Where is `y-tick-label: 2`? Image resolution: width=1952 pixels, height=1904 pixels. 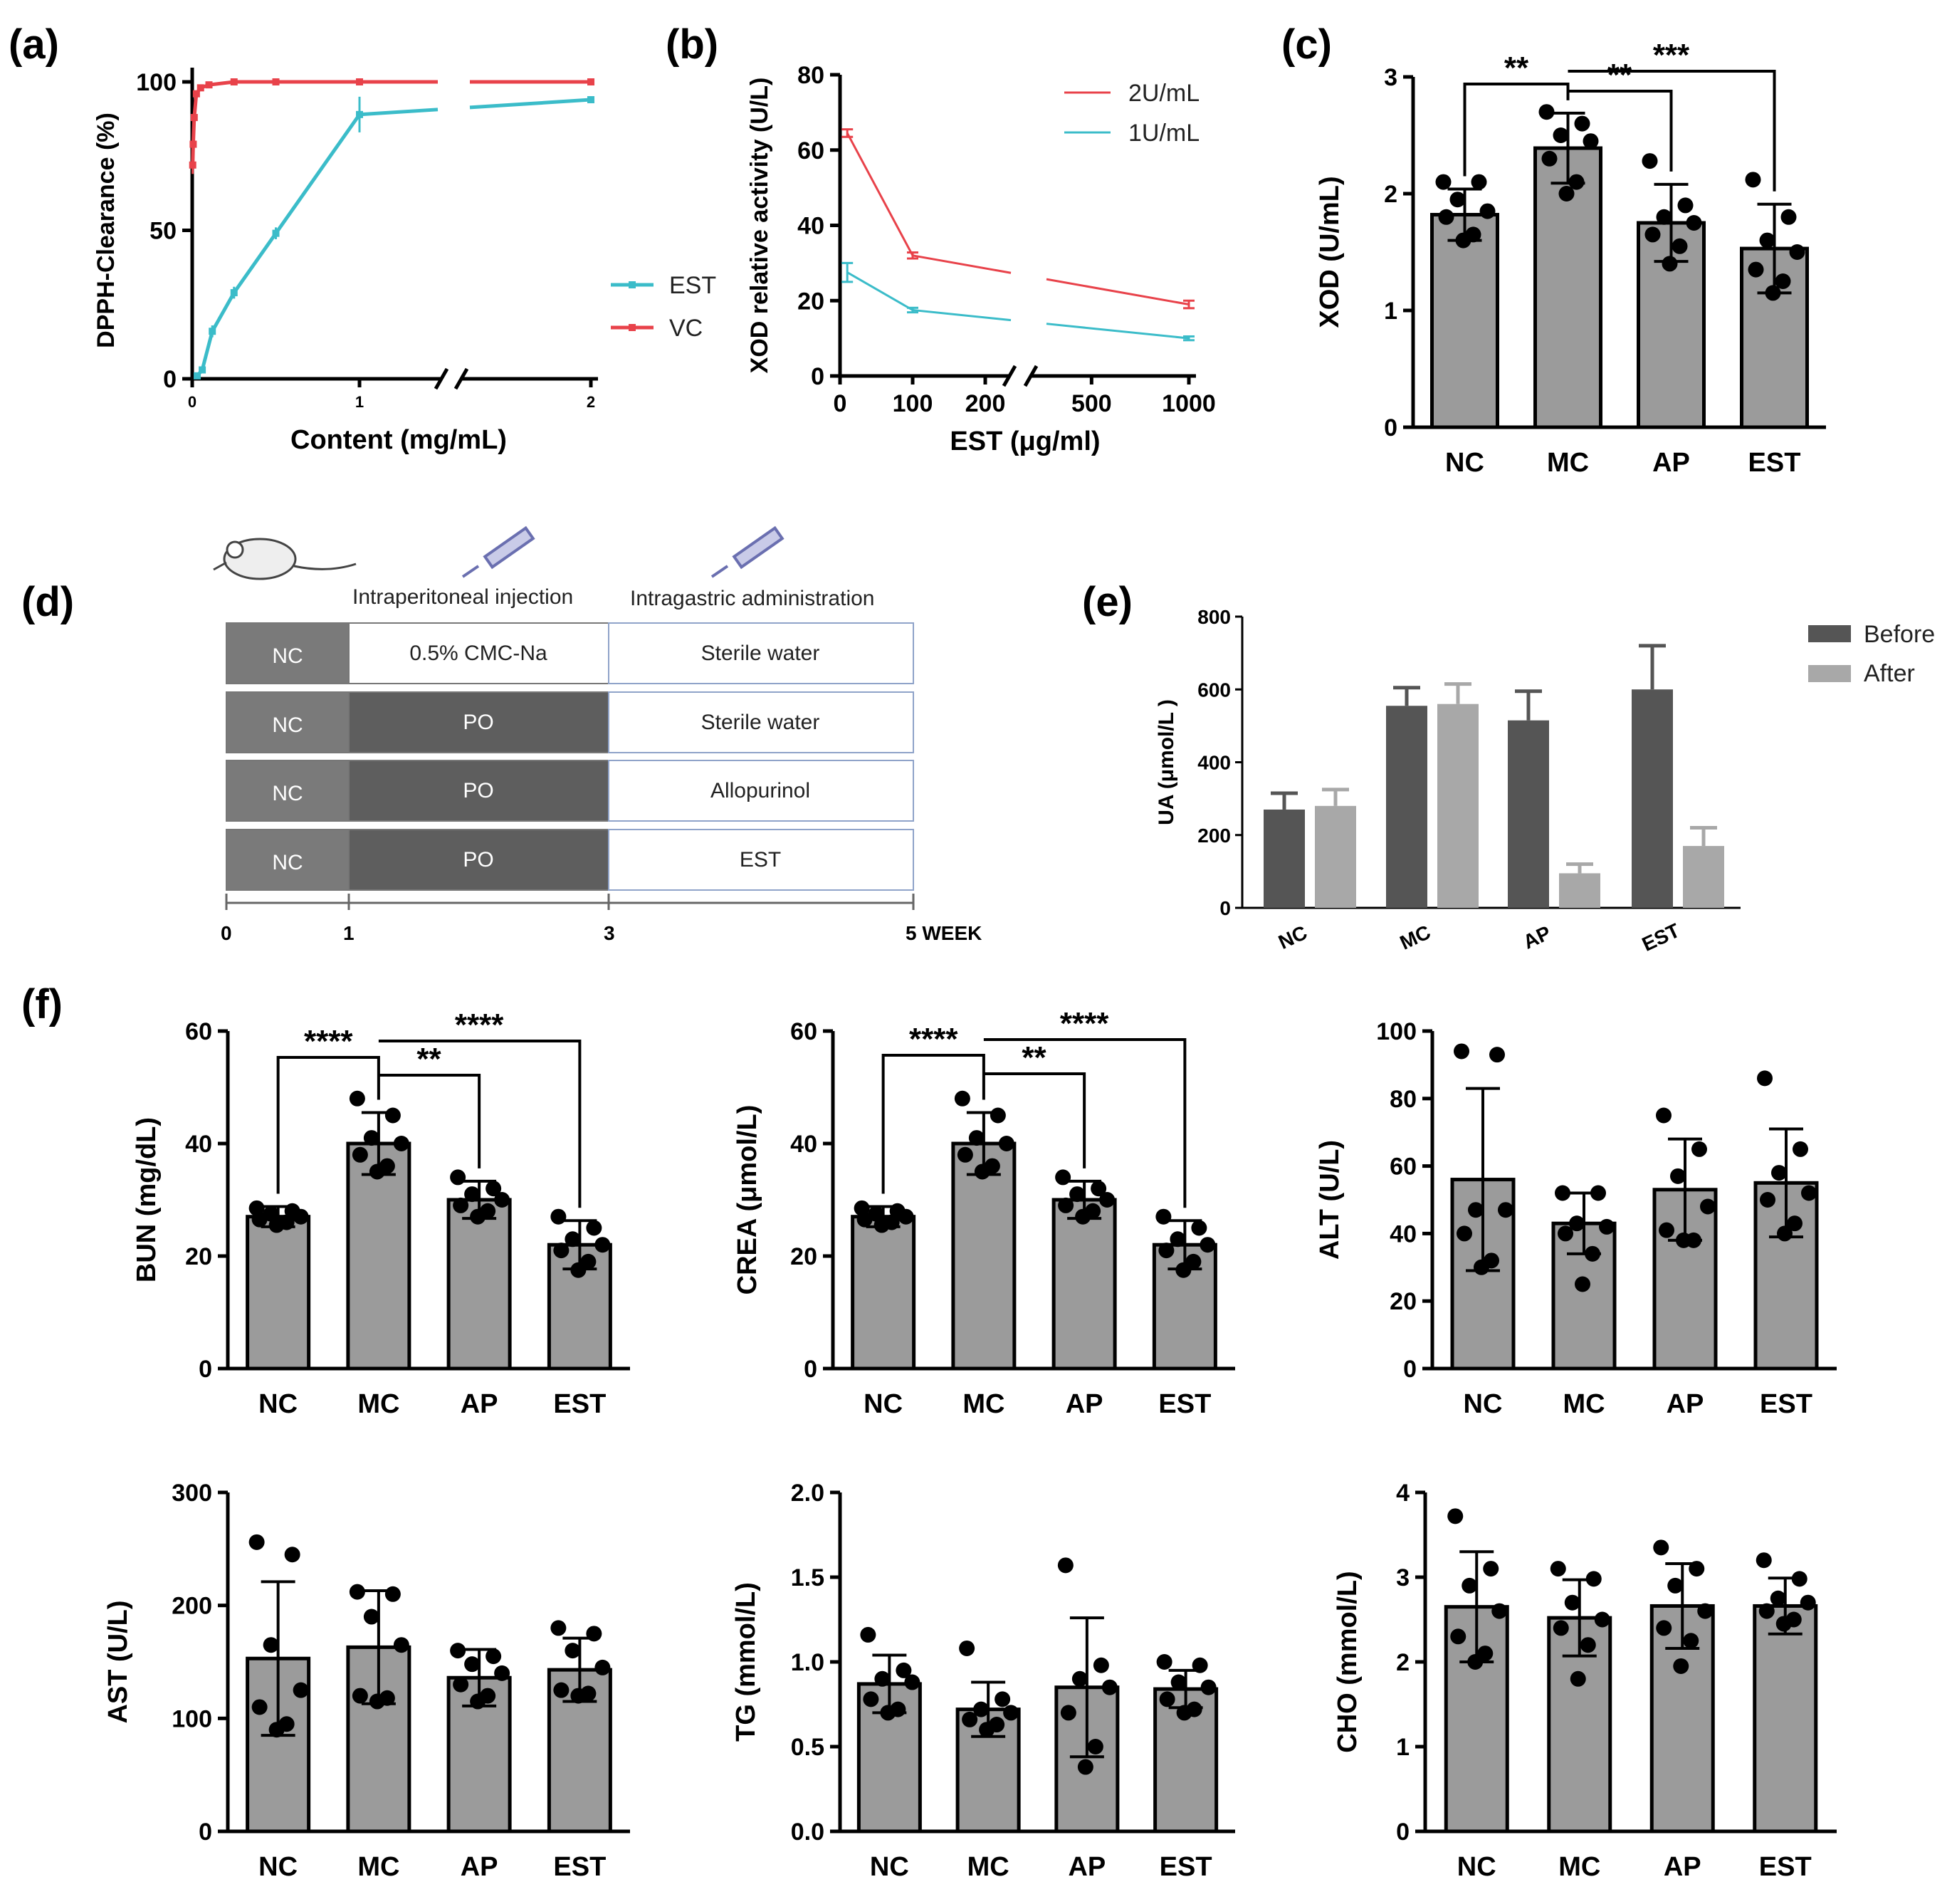 y-tick-label: 2 is located at coordinates (1403, 1662).